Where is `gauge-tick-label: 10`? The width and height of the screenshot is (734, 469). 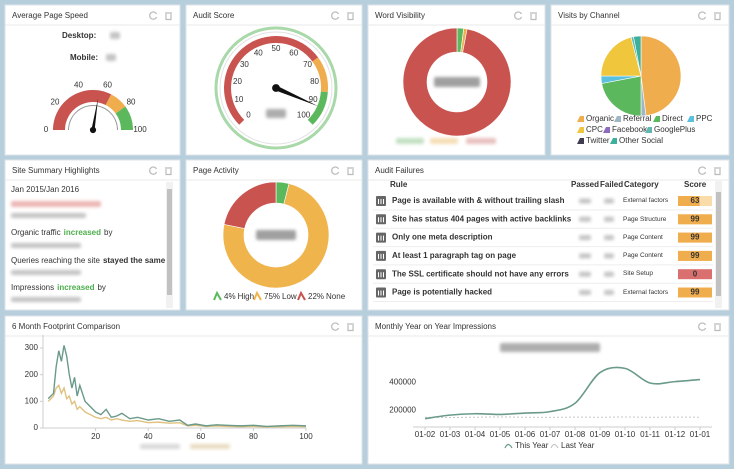 gauge-tick-label: 10 is located at coordinates (238, 99).